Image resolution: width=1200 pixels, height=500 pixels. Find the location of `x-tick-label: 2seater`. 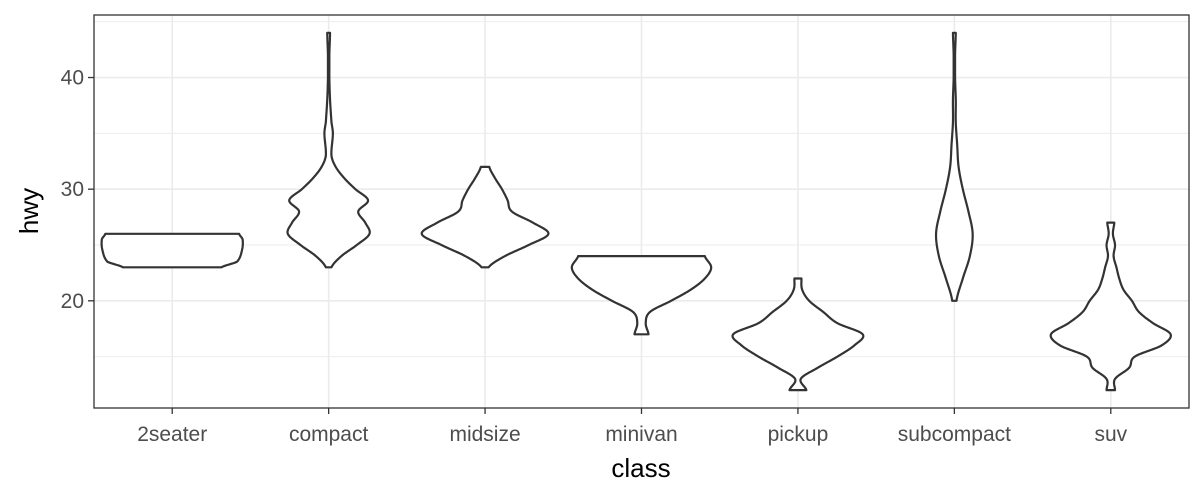

x-tick-label: 2seater is located at coordinates (172, 434).